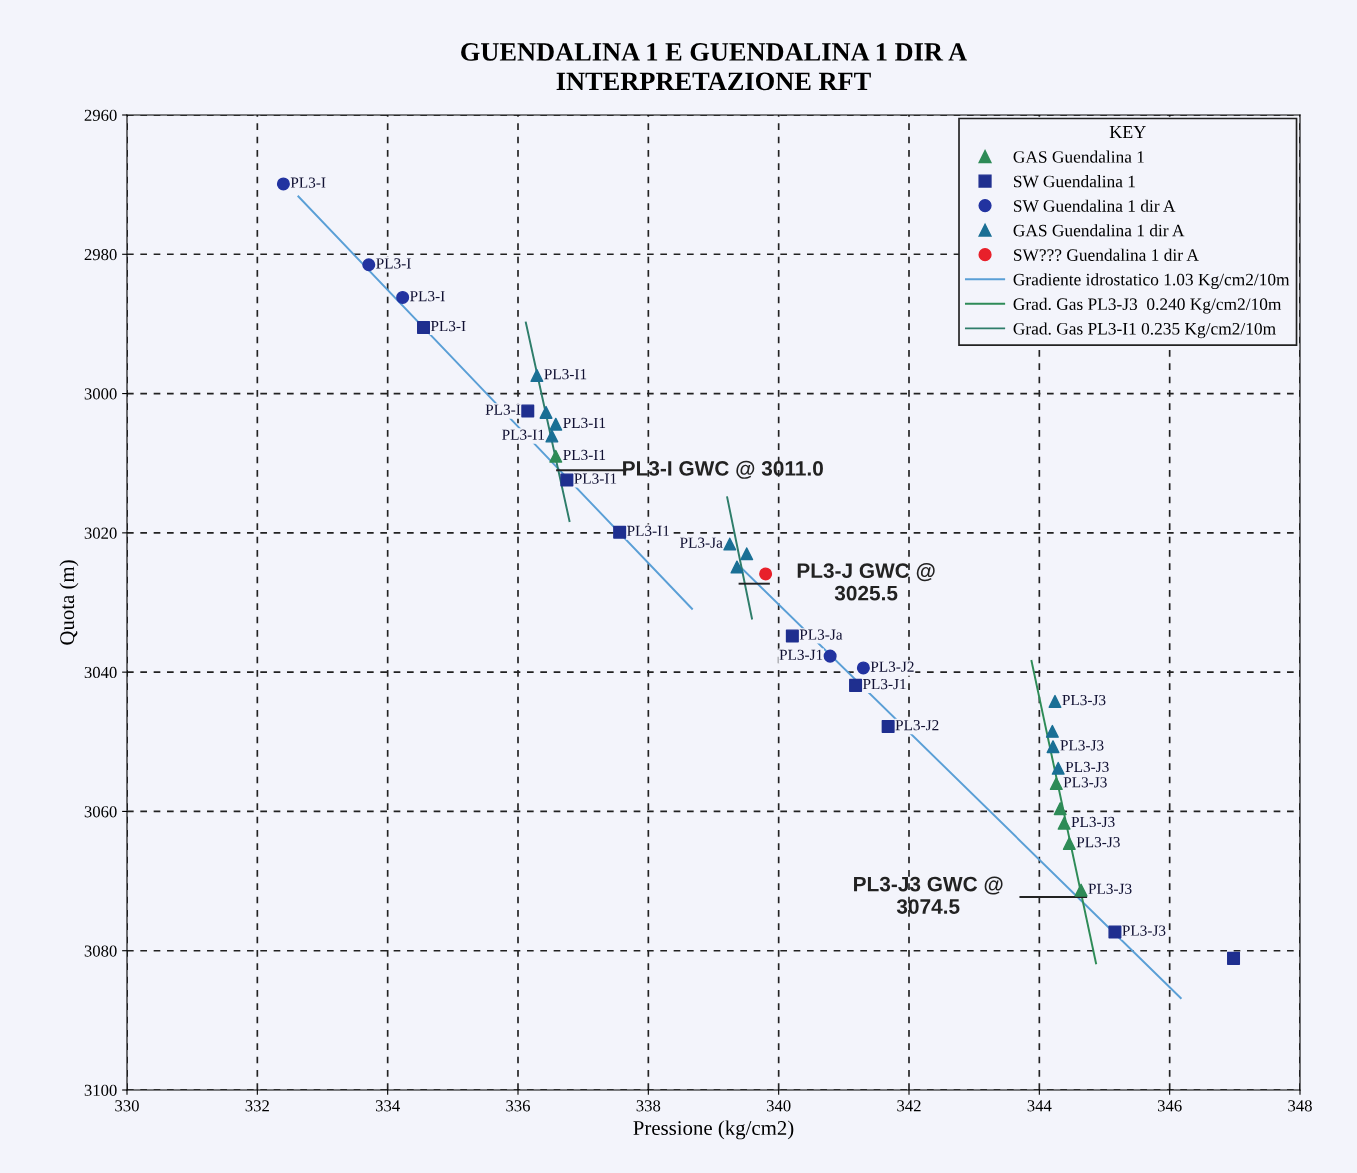 The image size is (1357, 1173). What do you see at coordinates (127, 1106) in the screenshot?
I see `x-tick-label: 330` at bounding box center [127, 1106].